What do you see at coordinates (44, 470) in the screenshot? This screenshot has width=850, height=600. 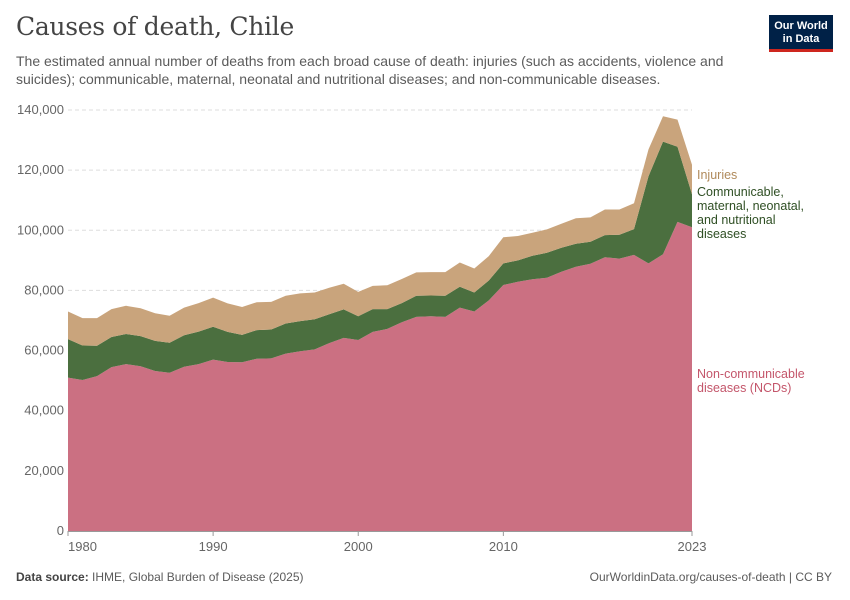 I see `y-tick-label: 20,000` at bounding box center [44, 470].